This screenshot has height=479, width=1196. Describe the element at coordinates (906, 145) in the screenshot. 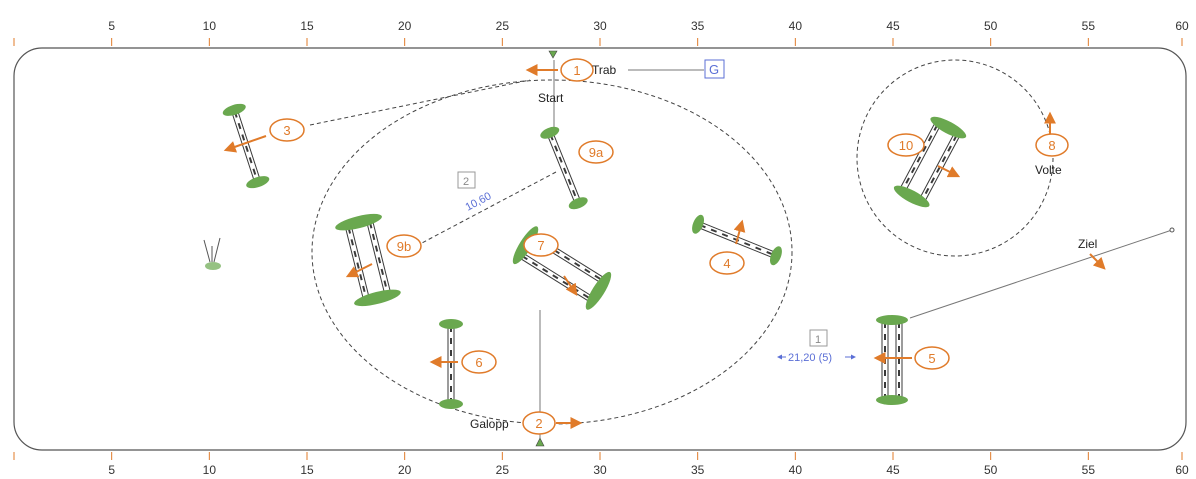

I see `obstacle-10-number: 10` at that location.